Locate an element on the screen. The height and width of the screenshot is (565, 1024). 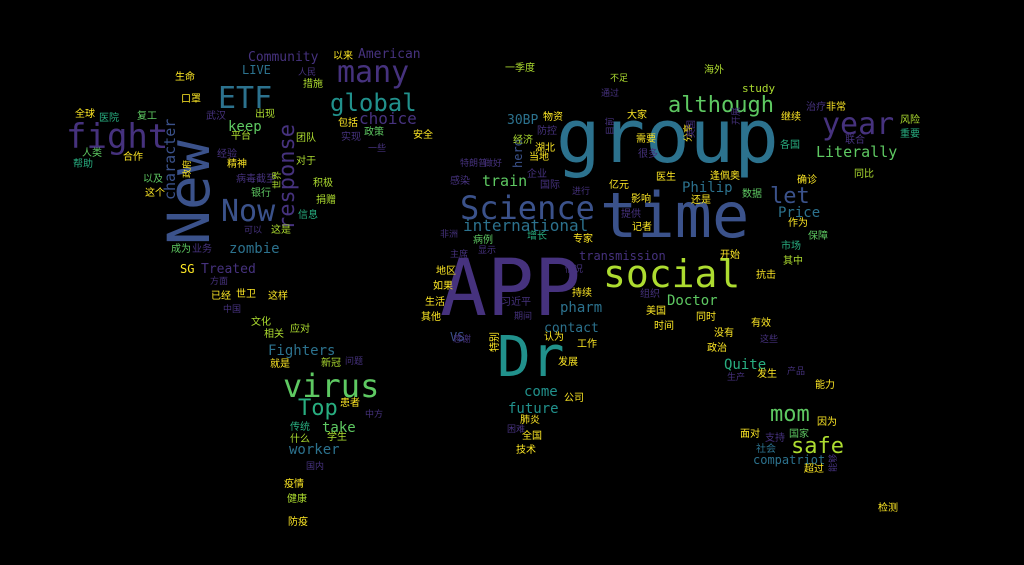
cloud-word: 产品 is located at coordinates (796, 372).